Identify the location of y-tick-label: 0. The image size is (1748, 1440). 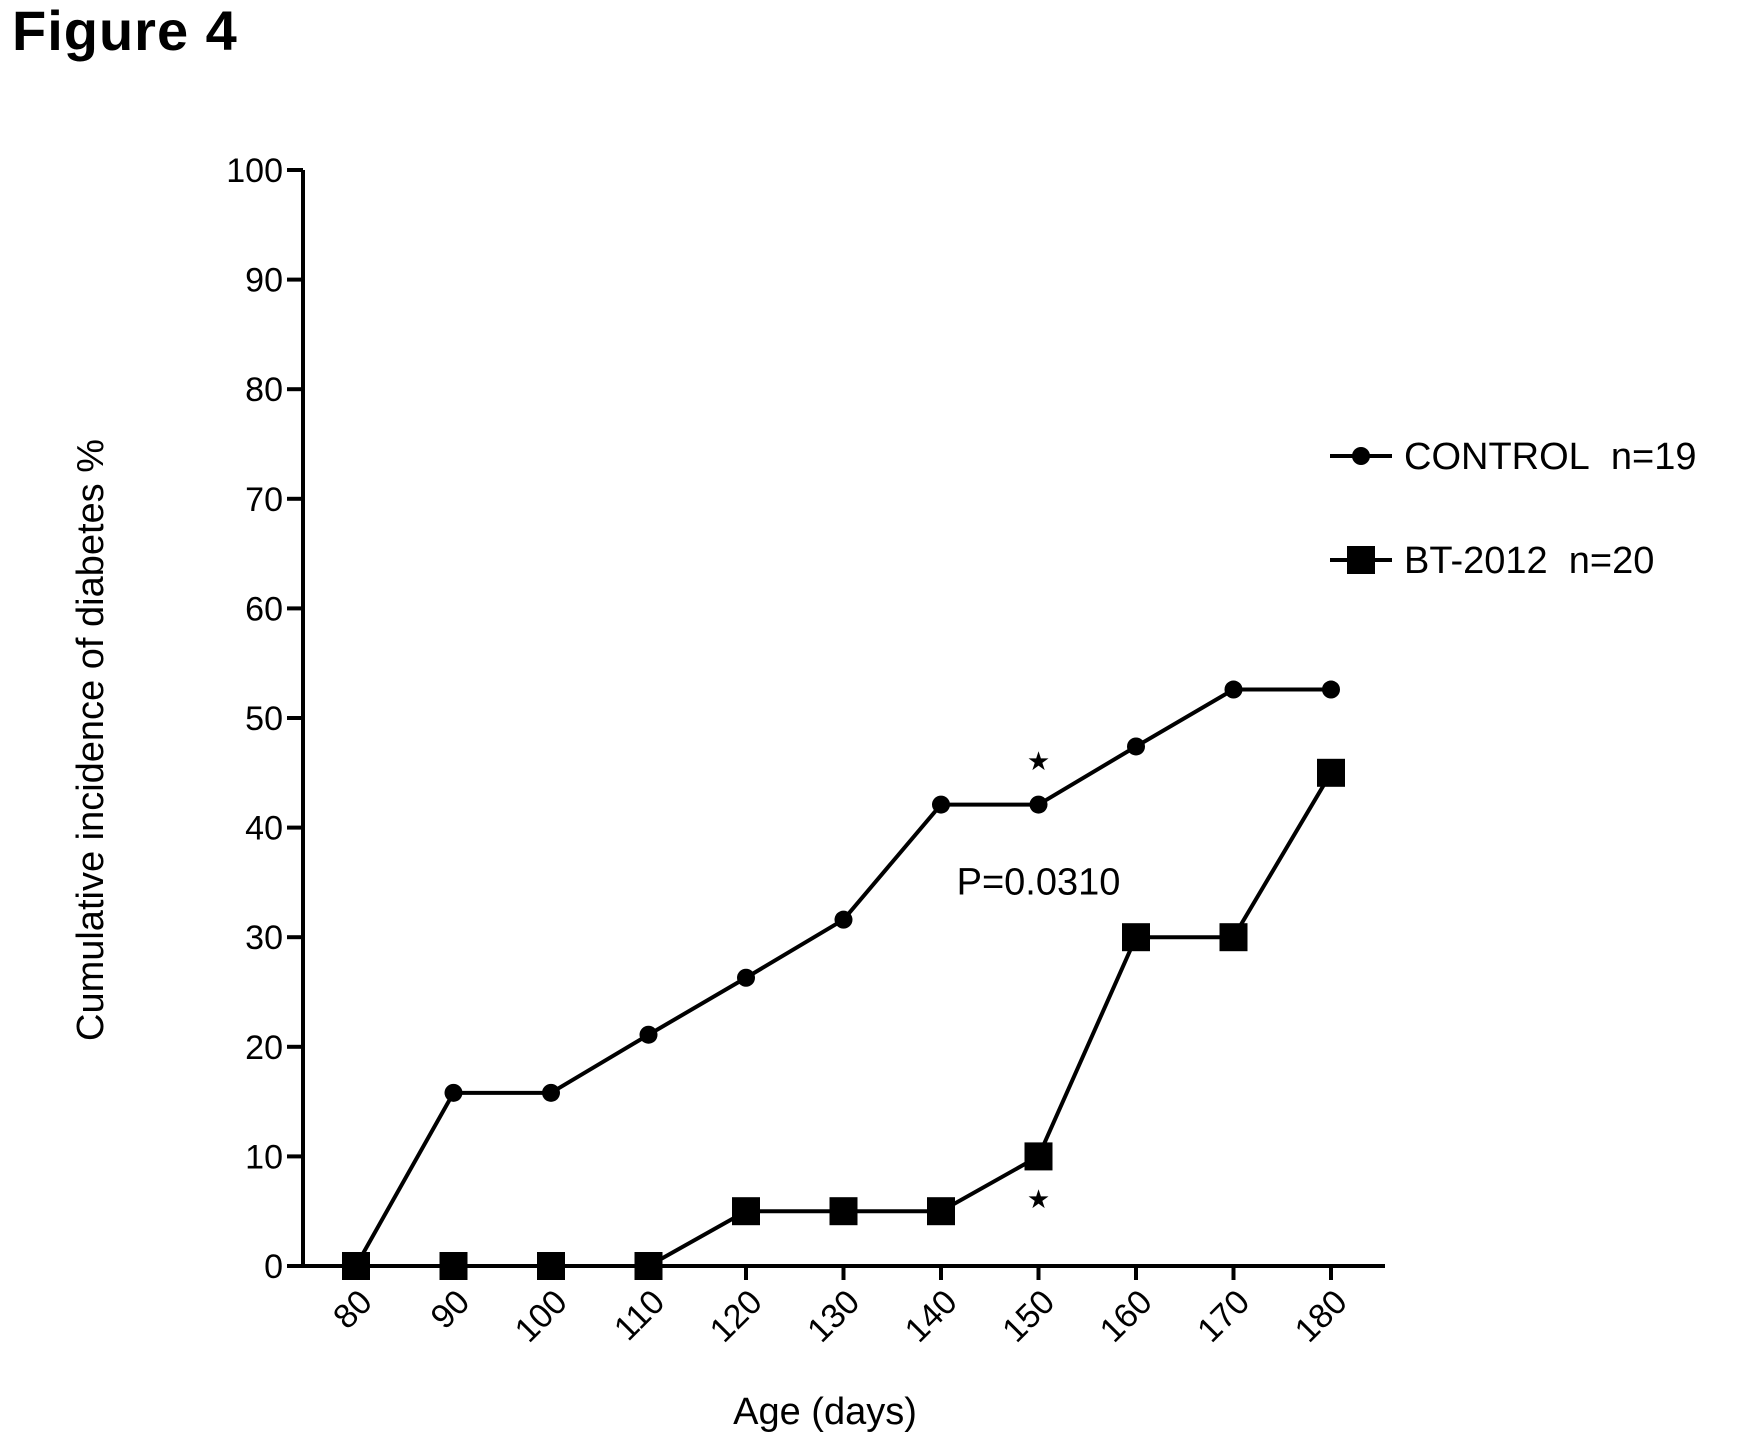
(273, 1267).